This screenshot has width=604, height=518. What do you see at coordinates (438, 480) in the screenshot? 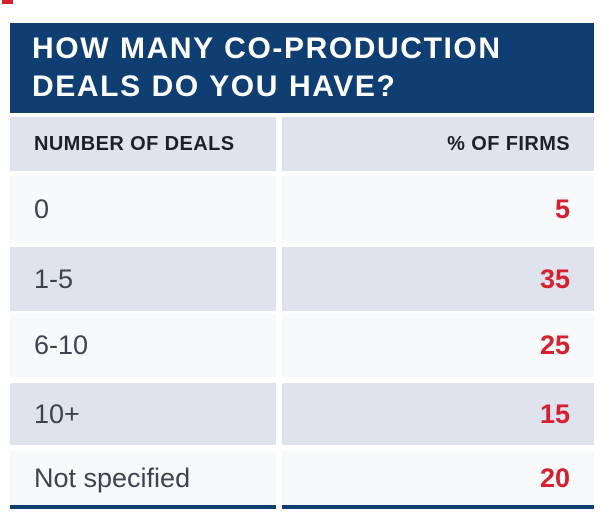
I see `percent-cell: 20` at bounding box center [438, 480].